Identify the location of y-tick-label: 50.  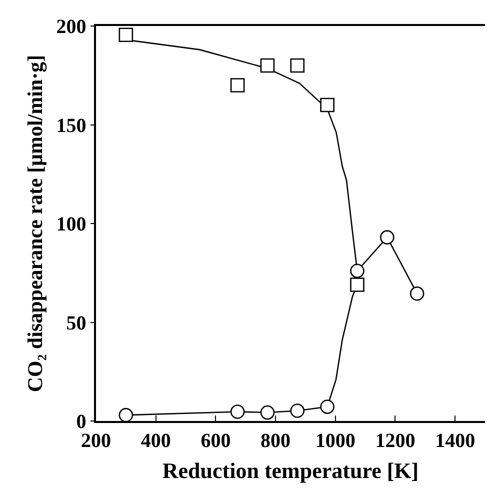
(76, 323).